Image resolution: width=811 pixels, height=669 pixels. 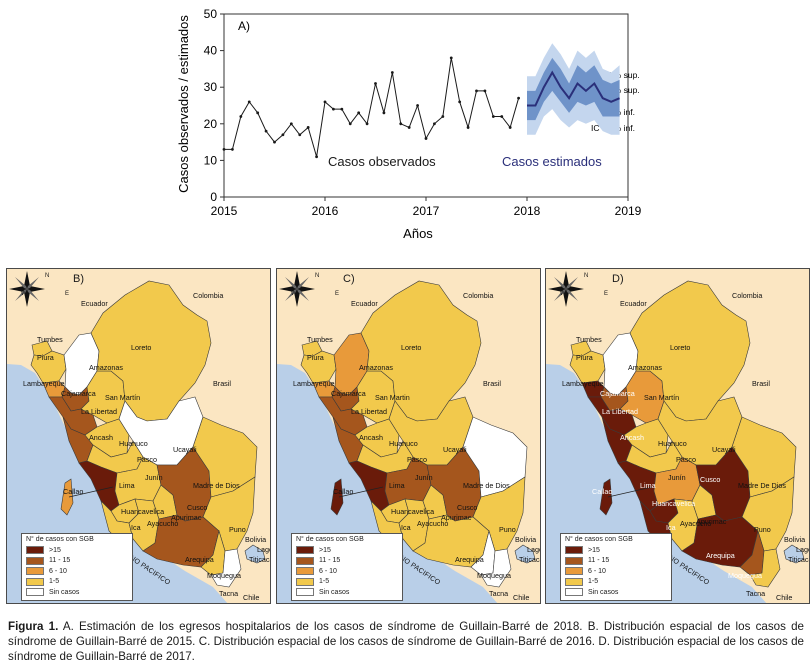 I want to click on compass-rose-icon, so click(x=297, y=289).